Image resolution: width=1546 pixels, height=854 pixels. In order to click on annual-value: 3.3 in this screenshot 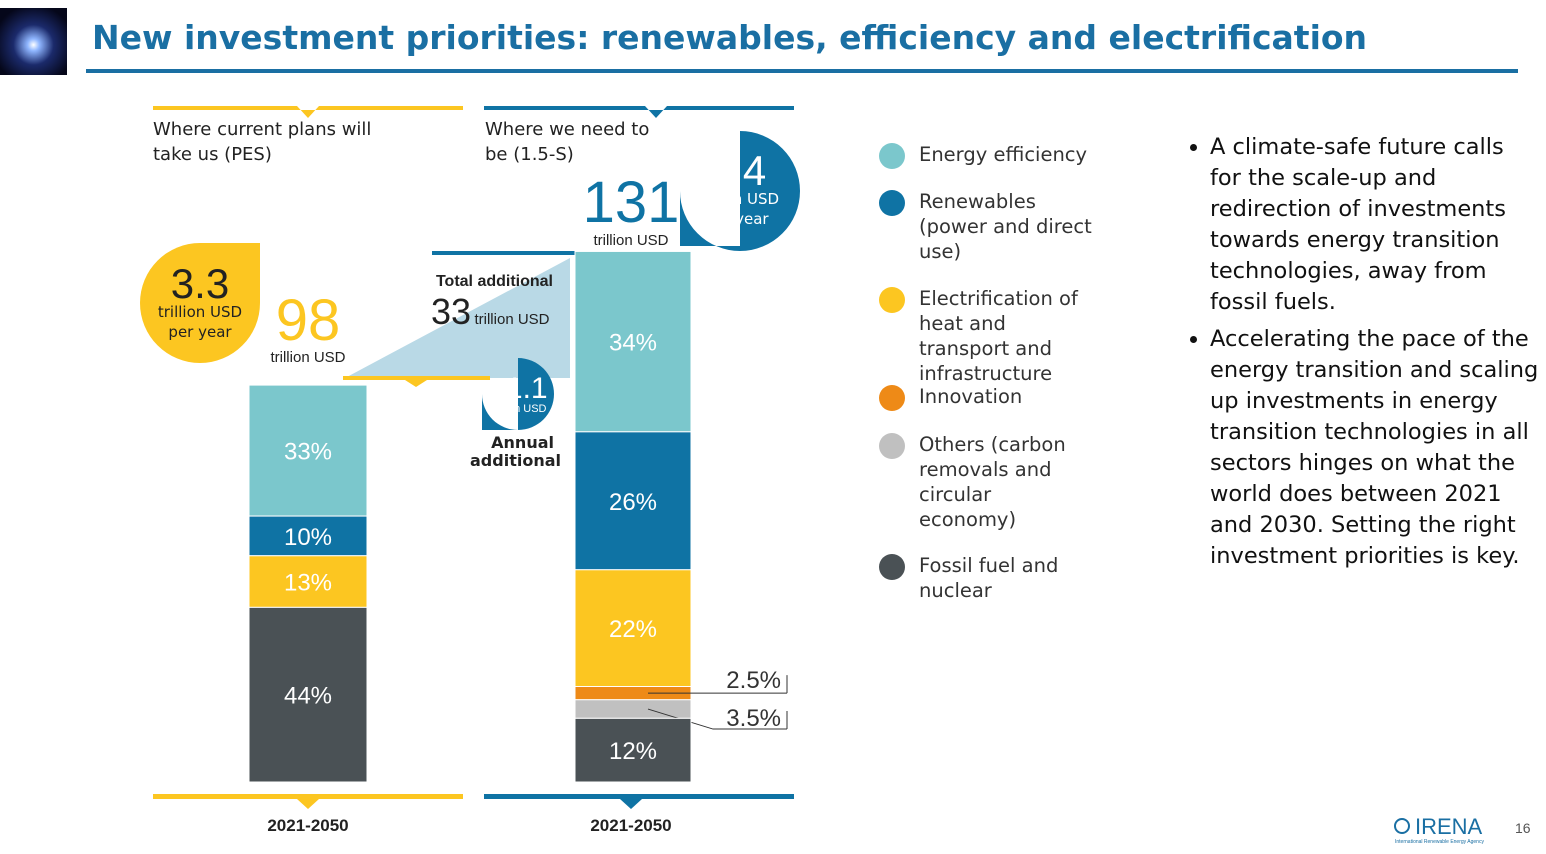, I will do `click(200, 283)`.